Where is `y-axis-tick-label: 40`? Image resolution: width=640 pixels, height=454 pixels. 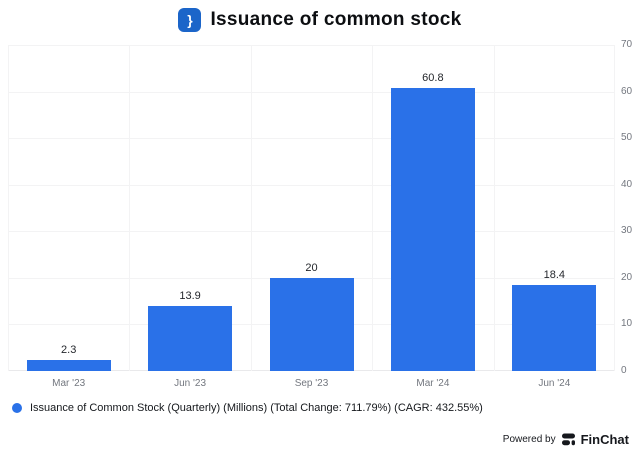 y-axis-tick-label: 40 is located at coordinates (627, 184).